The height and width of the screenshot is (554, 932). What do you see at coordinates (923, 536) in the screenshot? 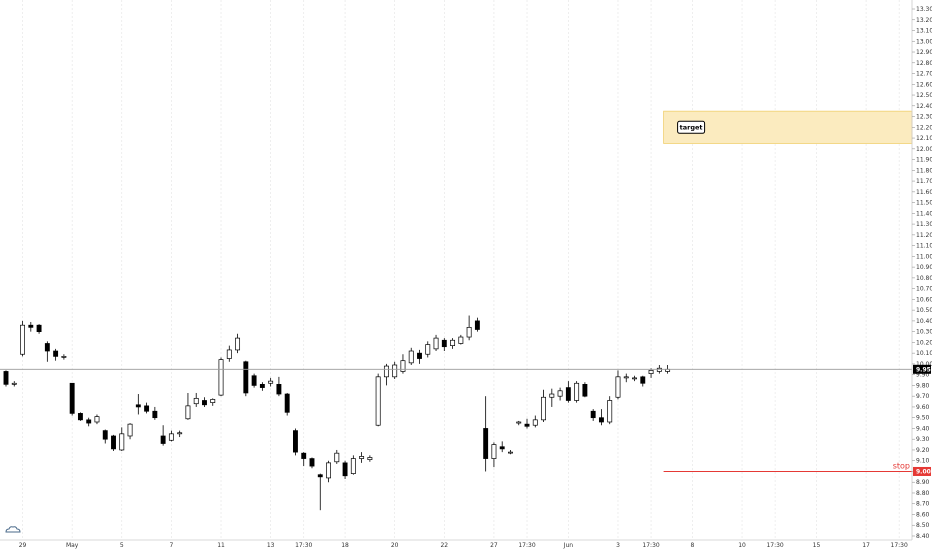
I see `price-tick-label: 8.40` at bounding box center [923, 536].